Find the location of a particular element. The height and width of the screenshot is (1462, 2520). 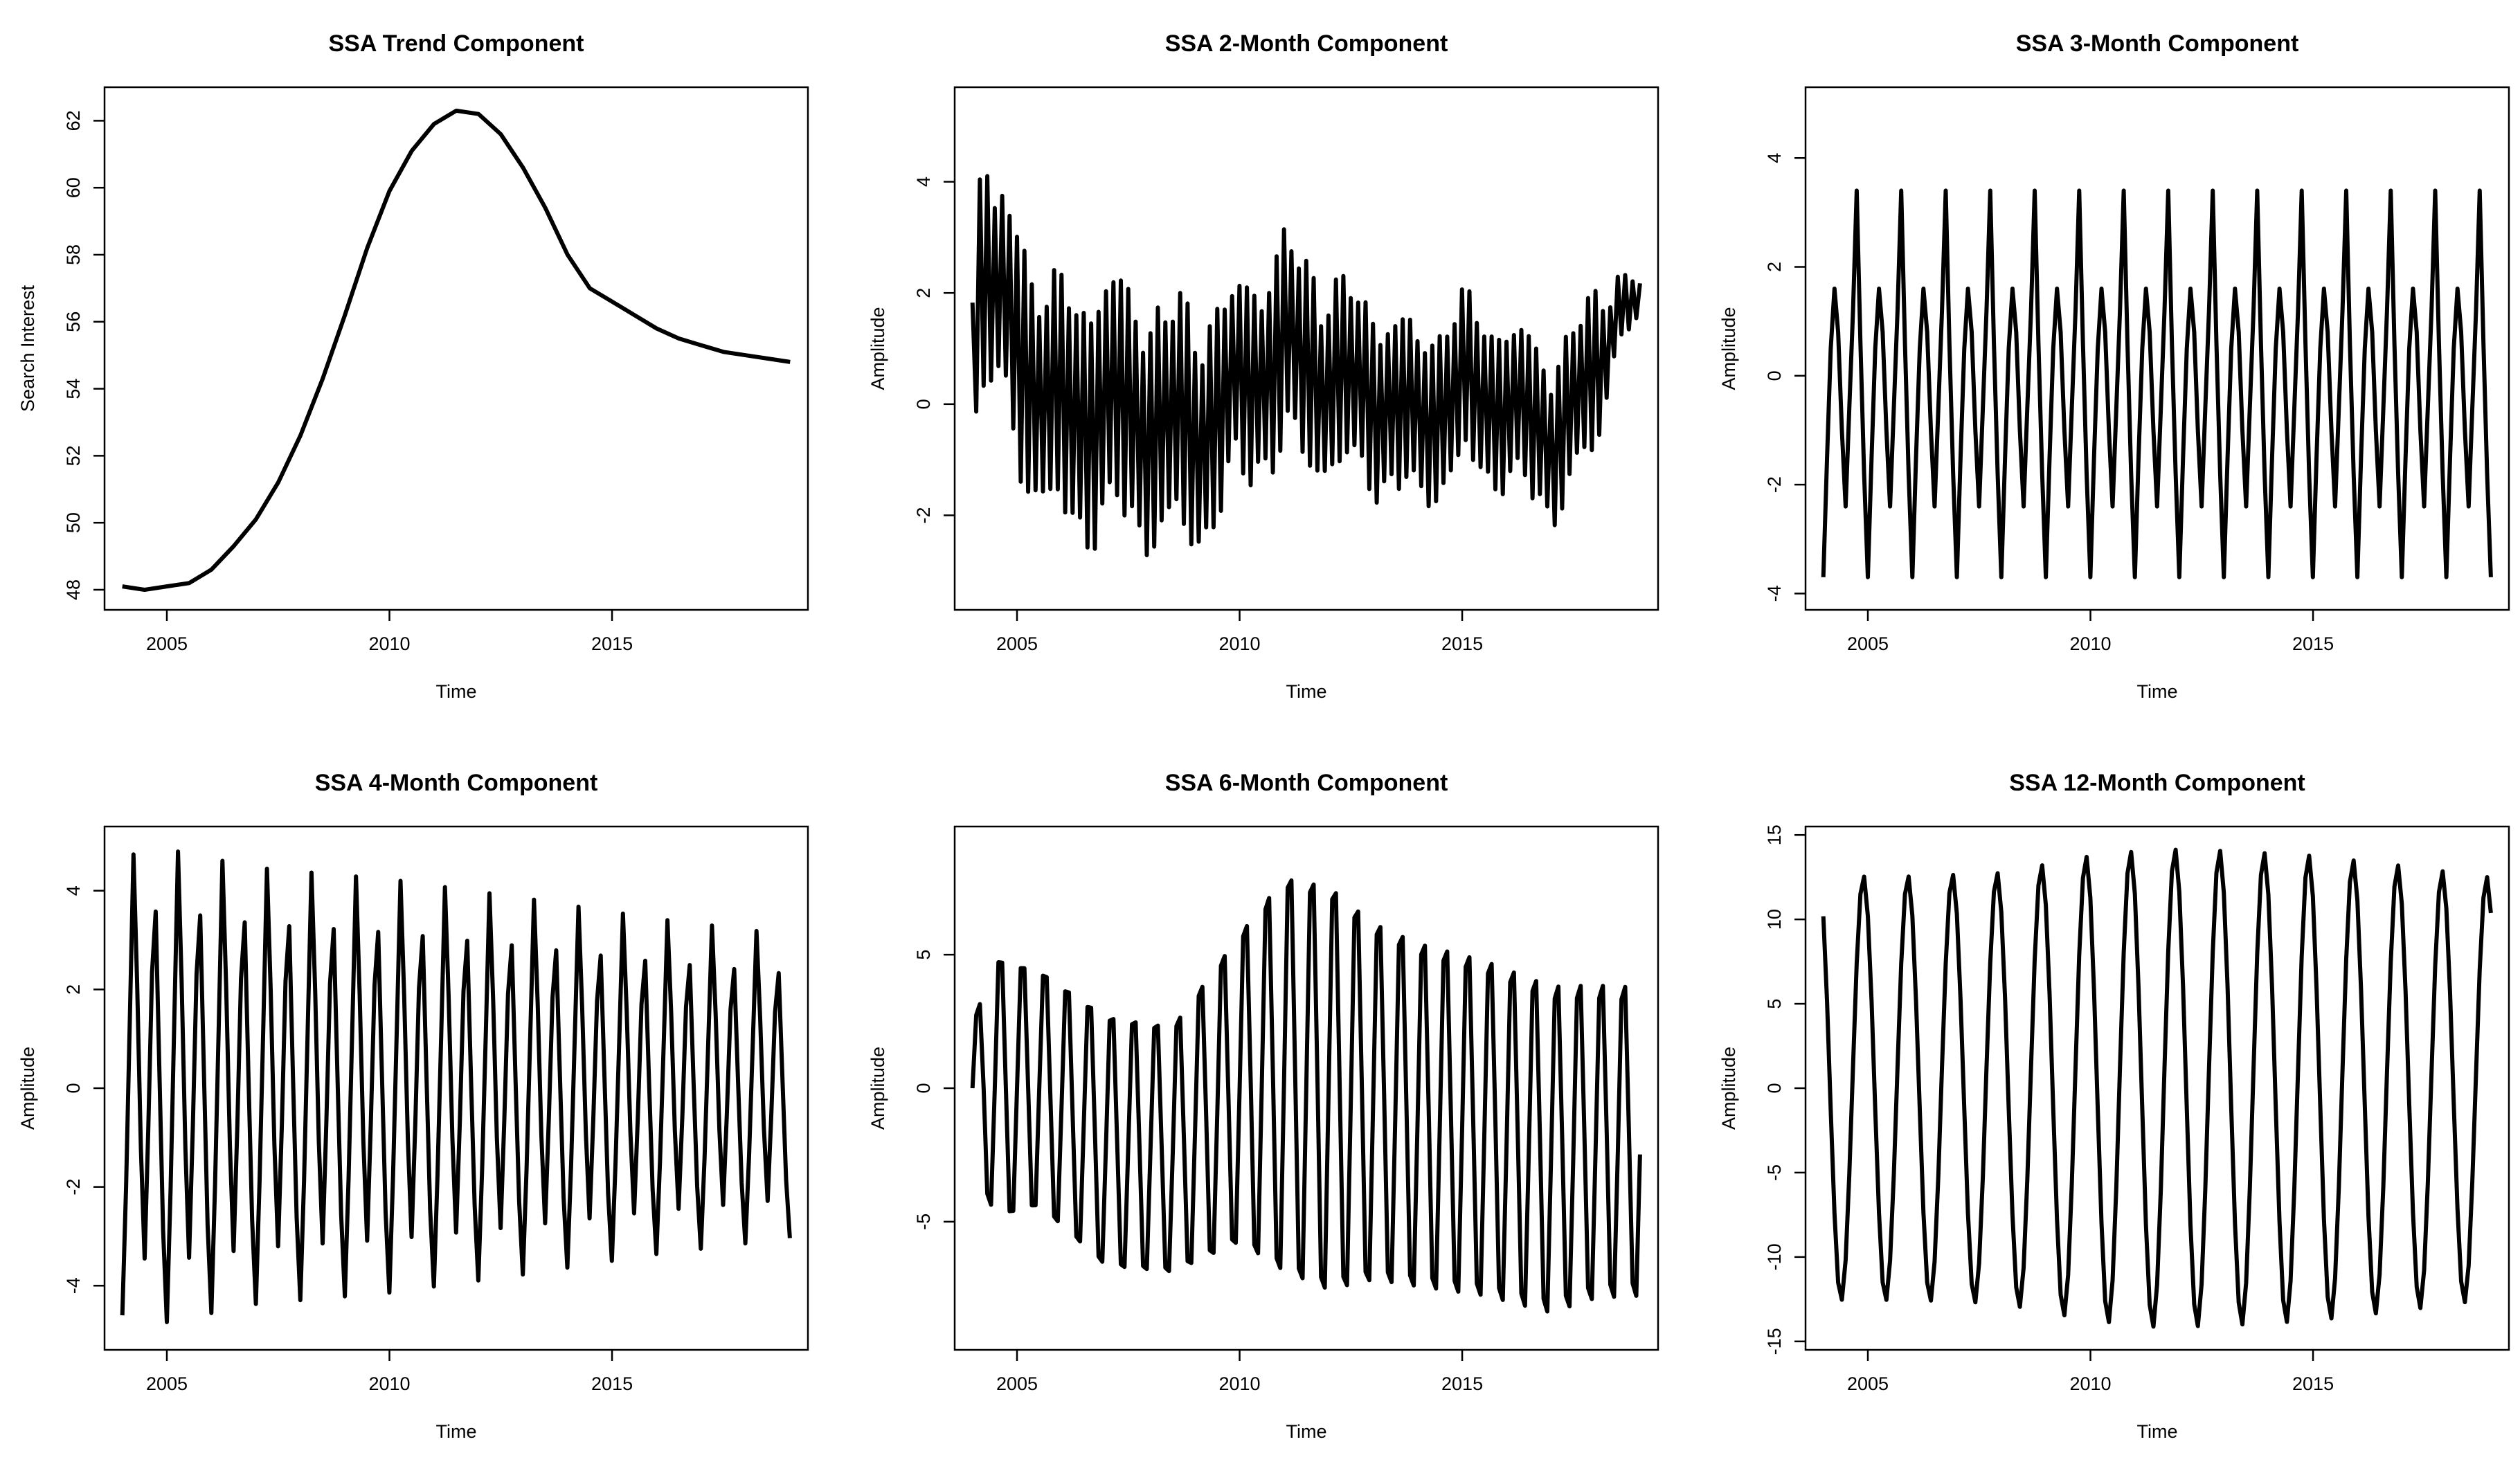

chart-title: SSA 6-Month Component is located at coordinates (1306, 783).